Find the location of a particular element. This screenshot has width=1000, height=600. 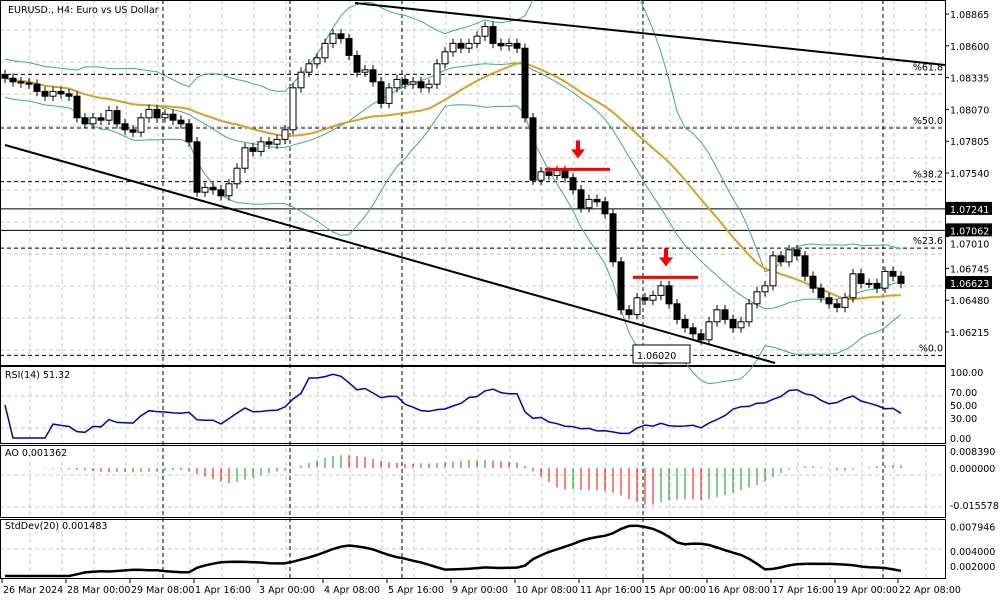

x-tick-label: 16 Apr 08:00 is located at coordinates (739, 590).